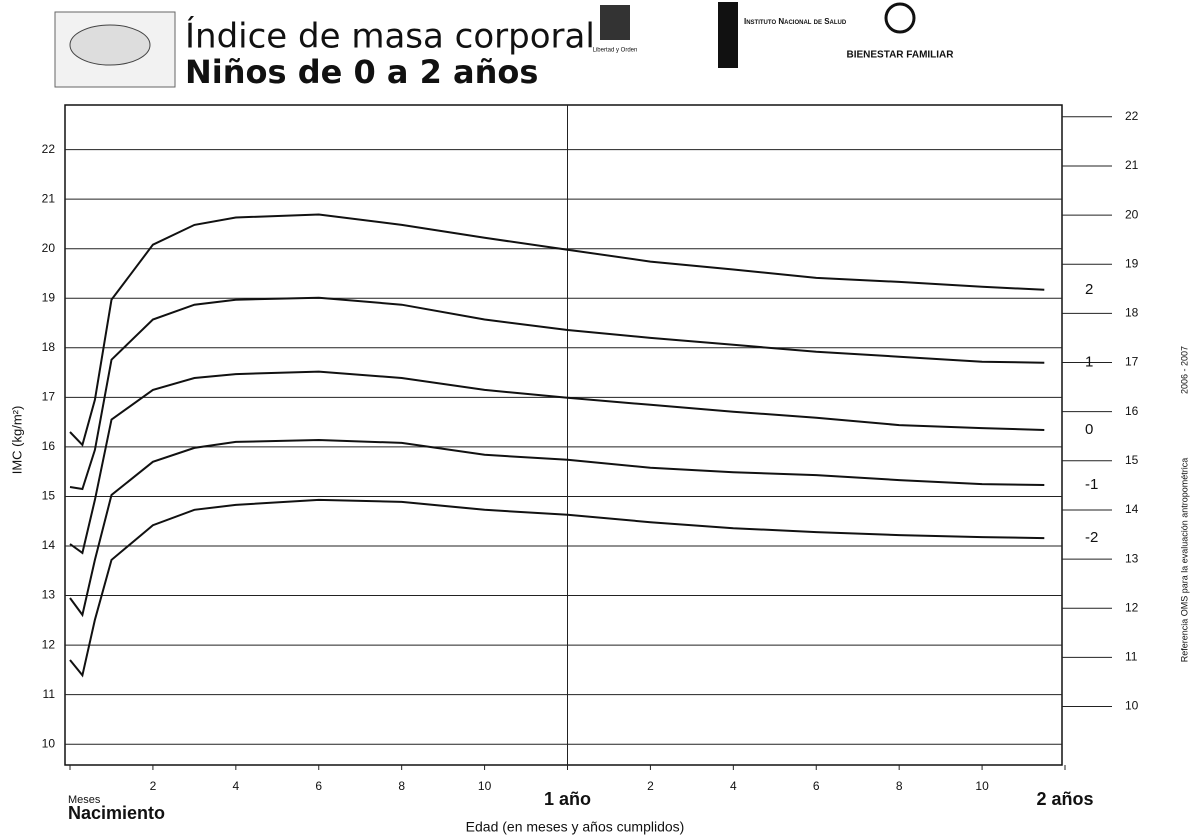  I want to click on y-tick-label: 11, so click(49, 694).